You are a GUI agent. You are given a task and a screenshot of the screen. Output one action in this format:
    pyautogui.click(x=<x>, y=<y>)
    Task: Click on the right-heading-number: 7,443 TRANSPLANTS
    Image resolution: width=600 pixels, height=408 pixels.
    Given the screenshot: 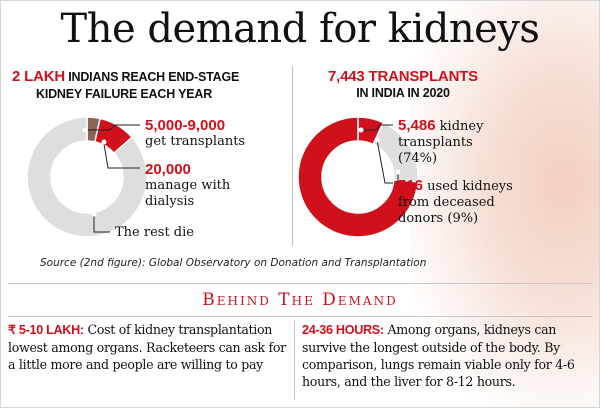 What is the action you would take?
    pyautogui.click(x=403, y=76)
    